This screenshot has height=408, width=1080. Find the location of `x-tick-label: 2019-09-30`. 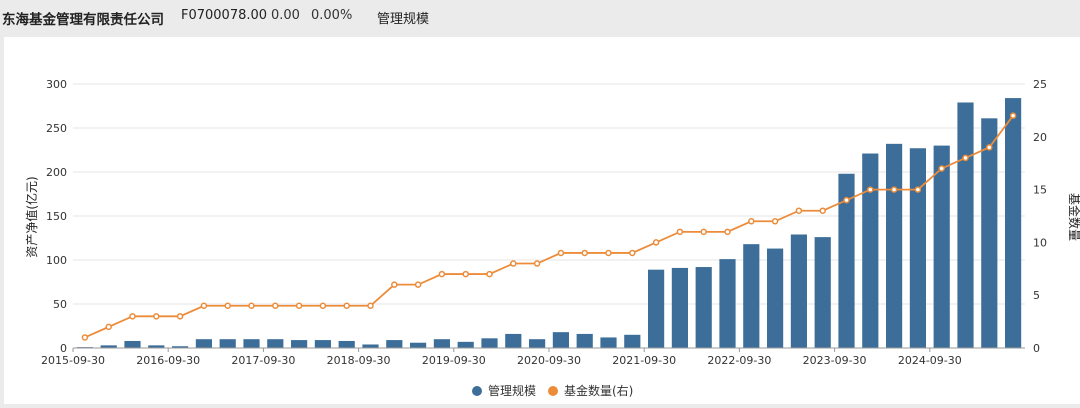

x-tick-label: 2019-09-30 is located at coordinates (454, 360).